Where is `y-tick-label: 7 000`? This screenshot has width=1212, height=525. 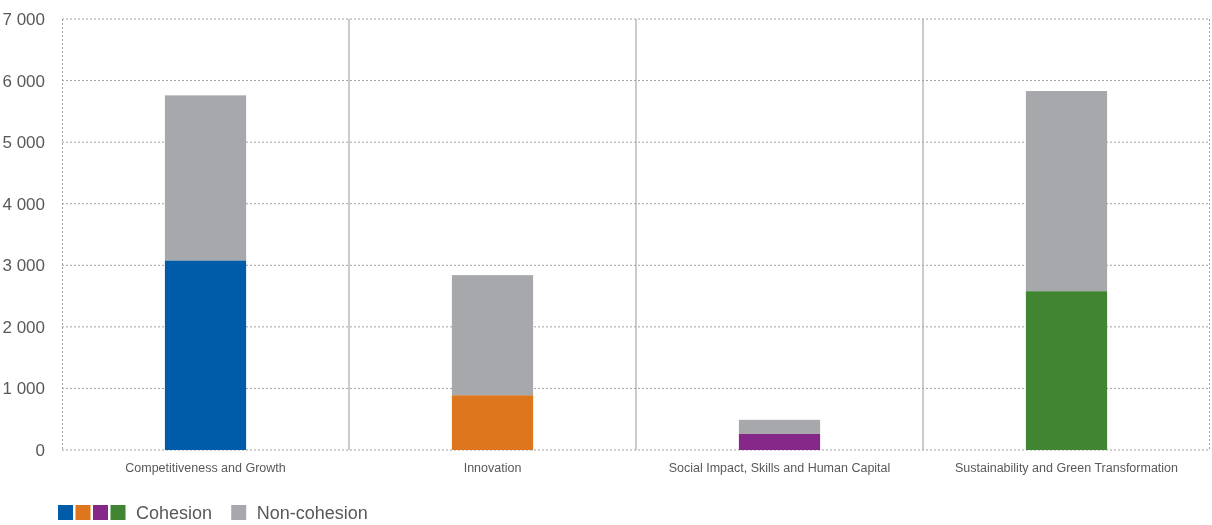
y-tick-label: 7 000 is located at coordinates (23, 19).